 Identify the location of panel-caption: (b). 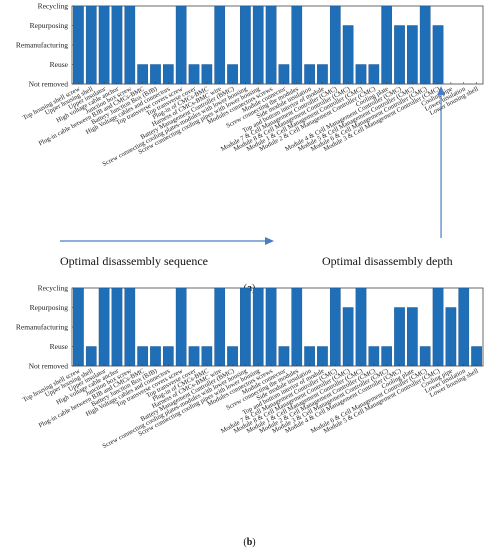
(249, 542).